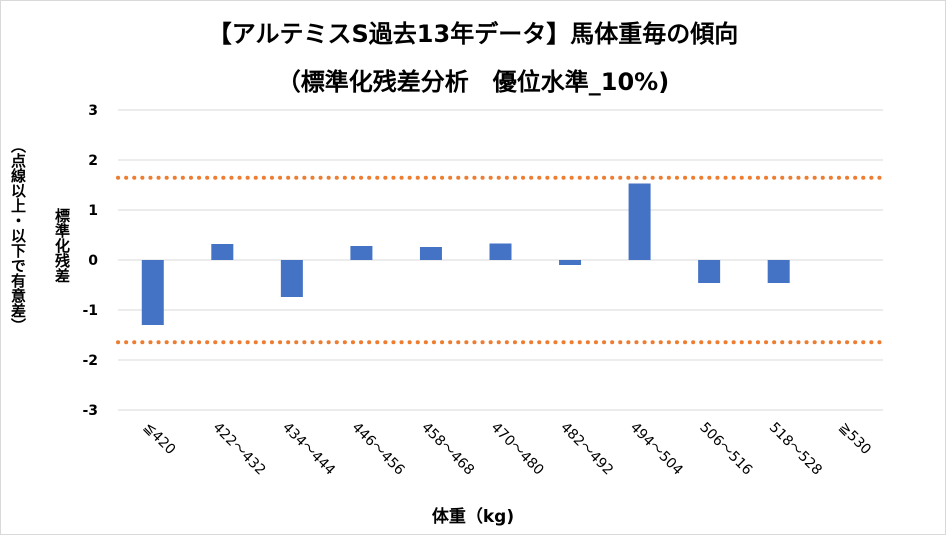  I want to click on chart-title: 【アルテミスS過去13年データ】馬体重毎の傾向, so click(473, 34).